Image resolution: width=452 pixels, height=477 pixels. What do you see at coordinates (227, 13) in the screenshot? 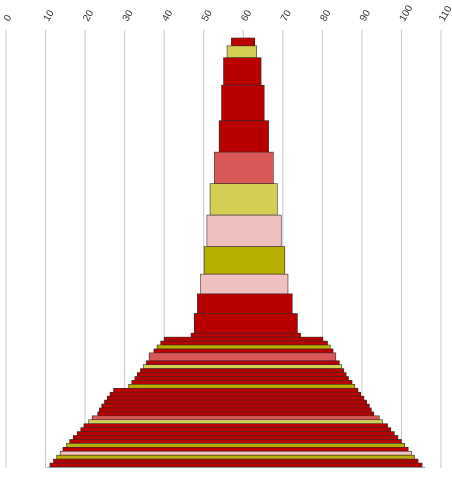
I see `x-axis-tick-labels: 0 10 20 30 40 50 60 70 80 90 100 110` at bounding box center [227, 13].